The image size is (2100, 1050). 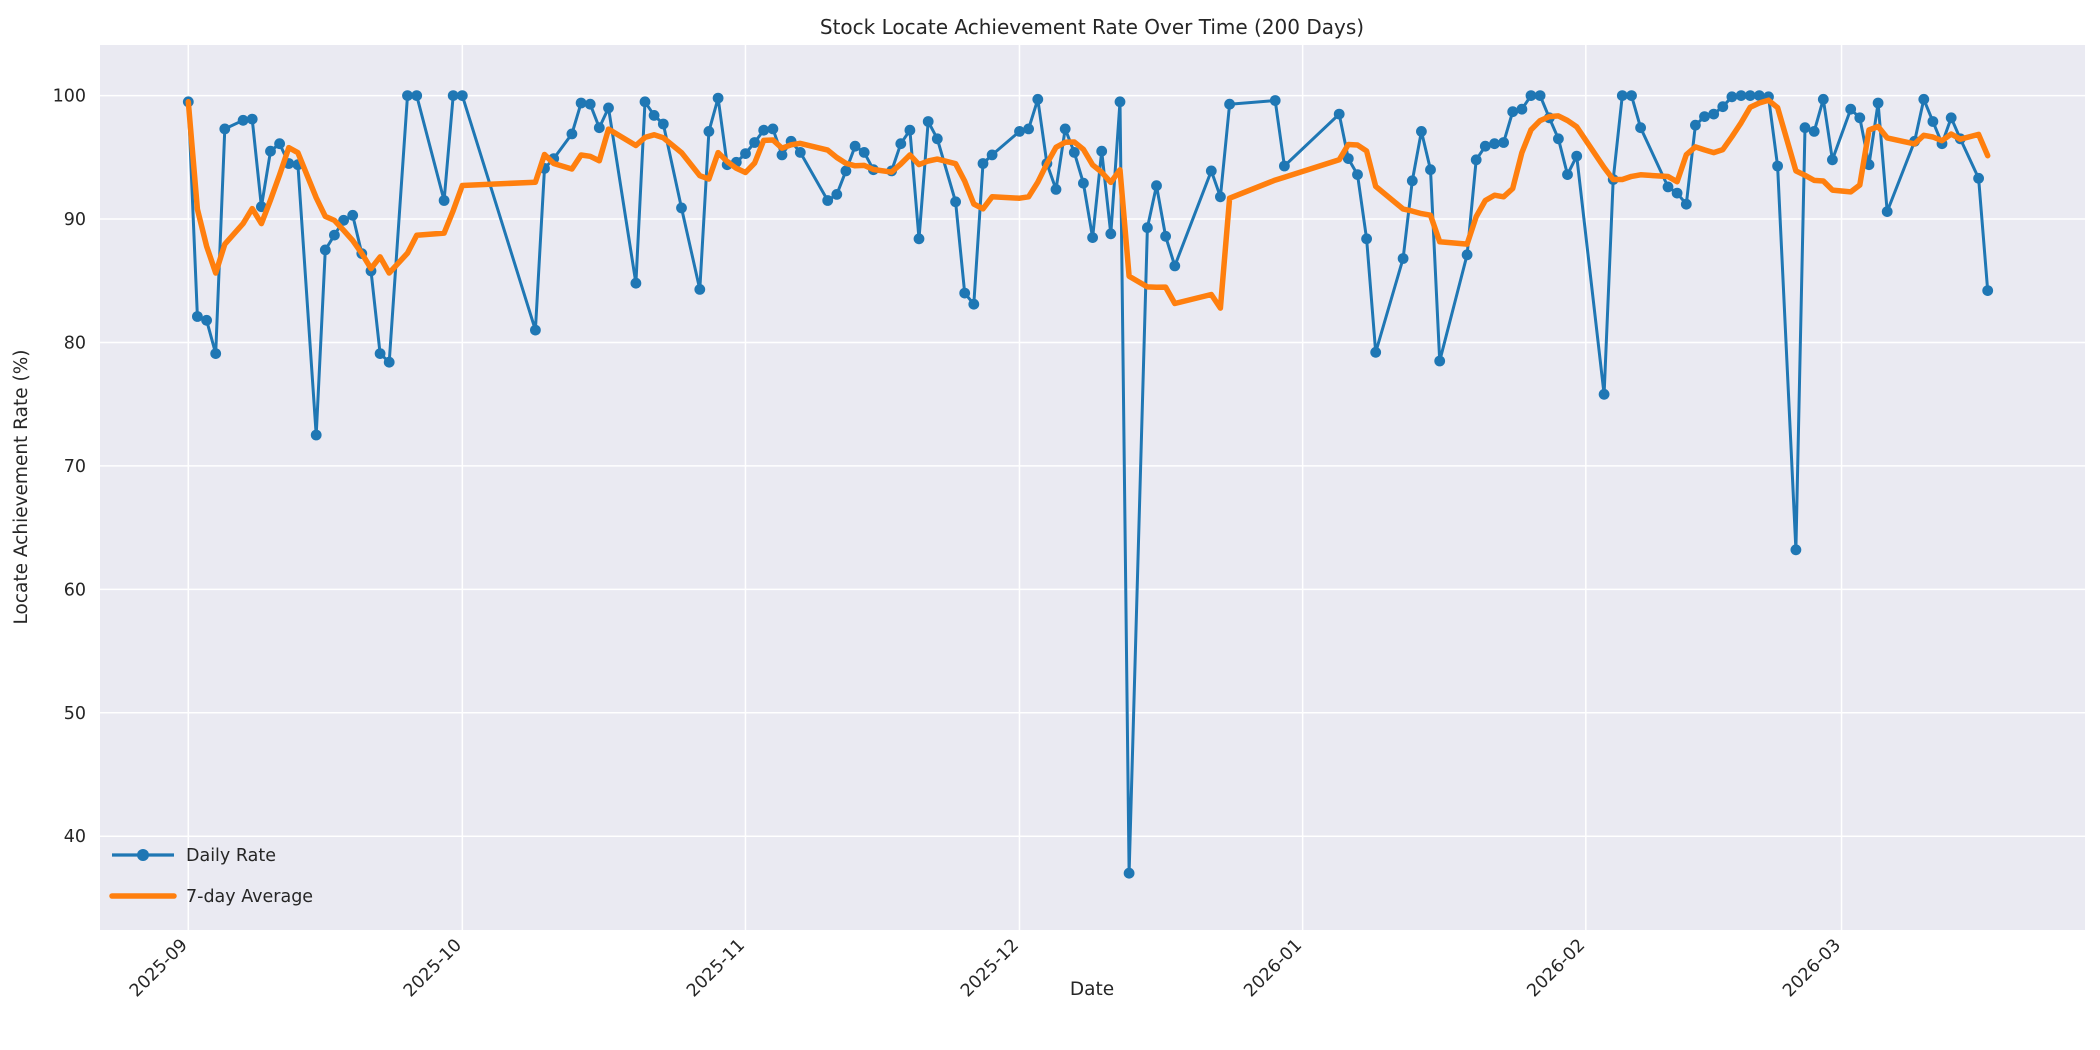 I want to click on x-axis-label: Date, so click(x=1092, y=989).